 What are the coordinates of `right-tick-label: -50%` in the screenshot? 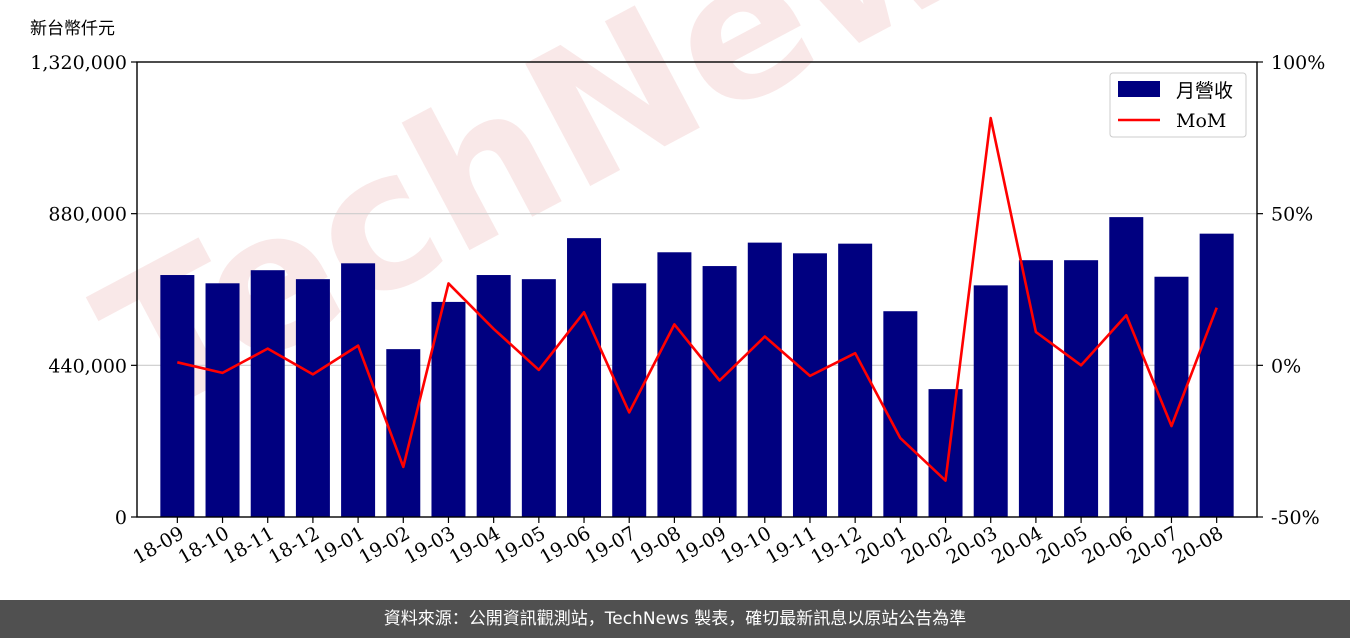 It's located at (1295, 518).